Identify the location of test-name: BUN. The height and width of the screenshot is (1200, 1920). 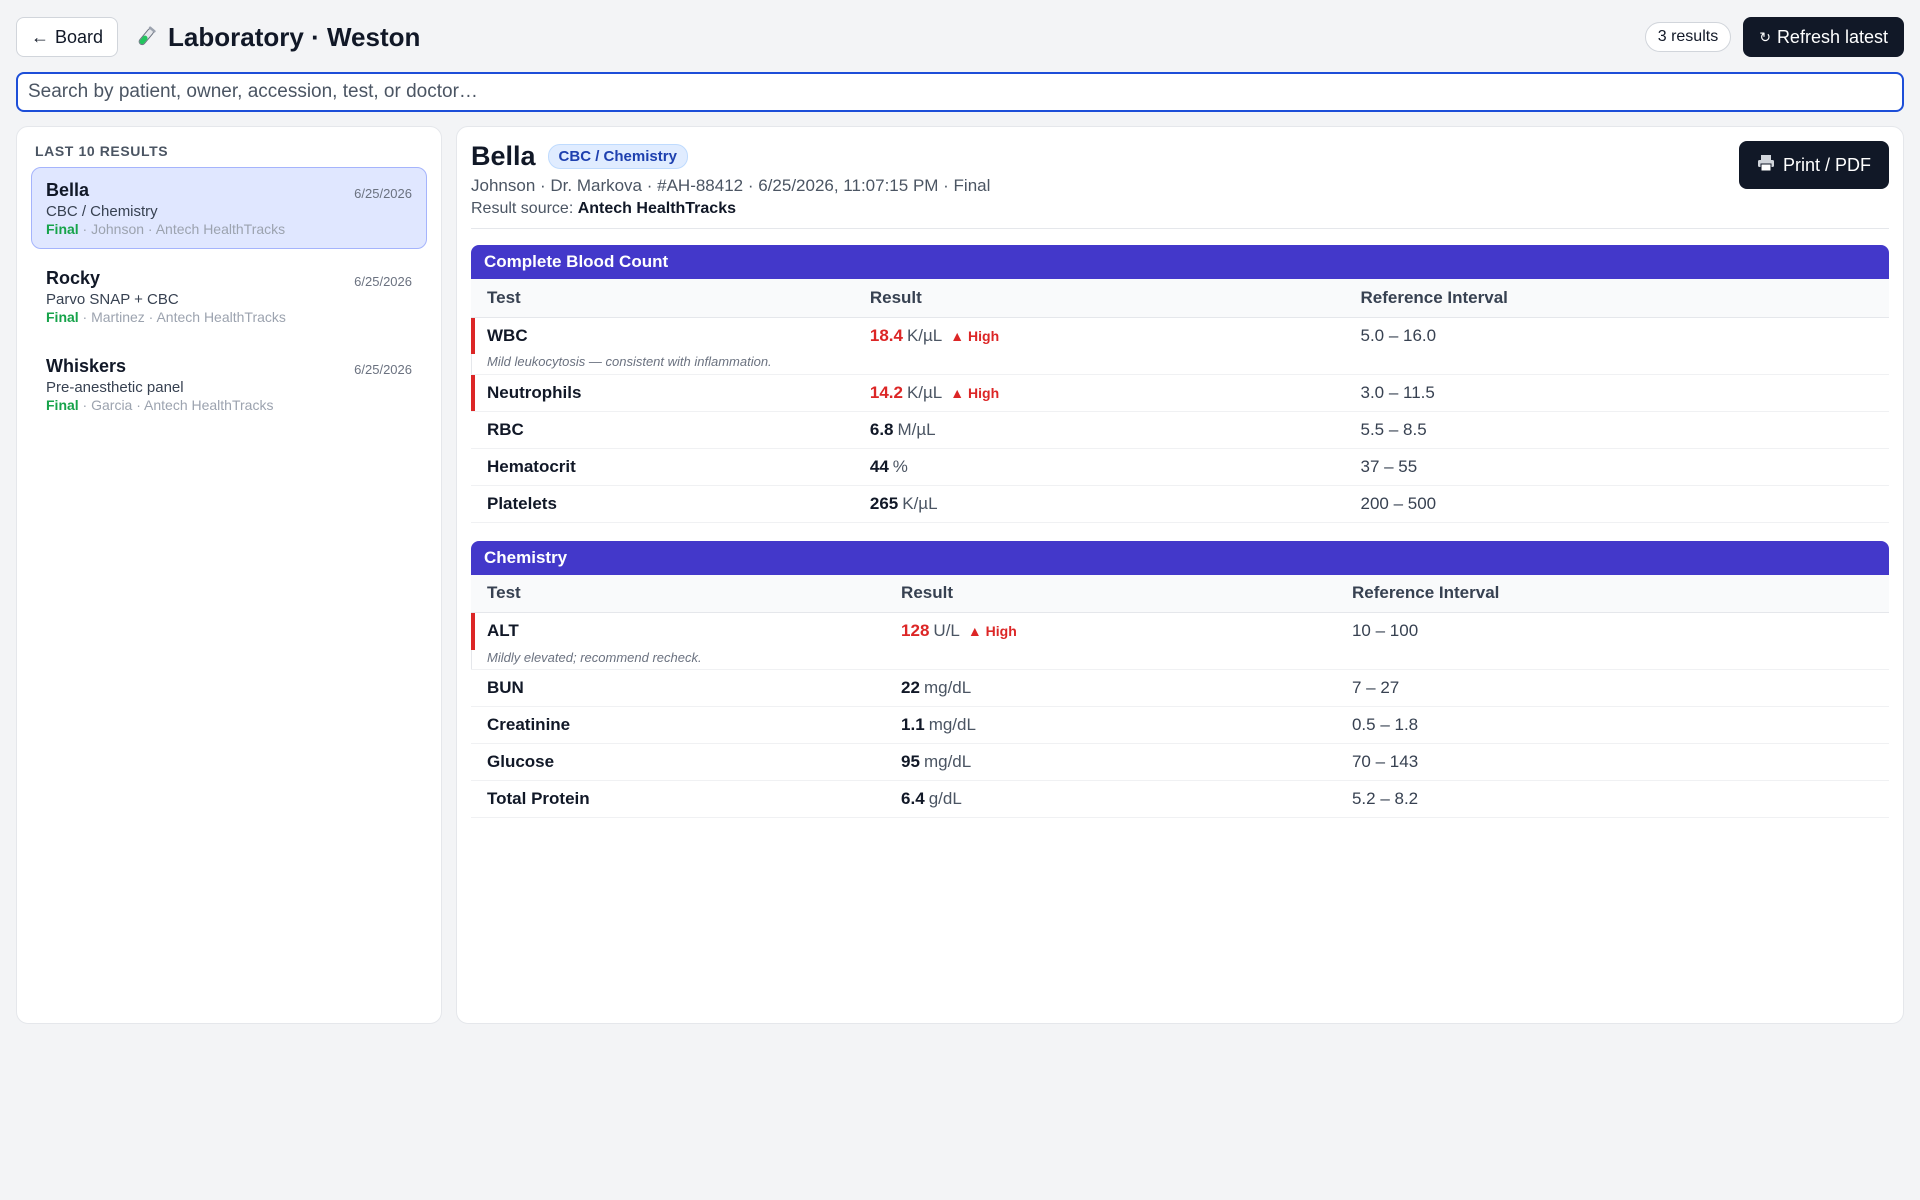
(678, 688).